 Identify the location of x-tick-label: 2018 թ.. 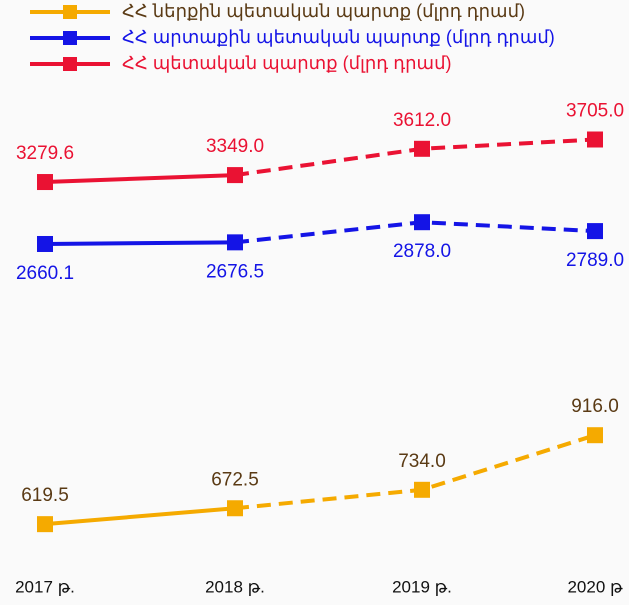
(235, 586).